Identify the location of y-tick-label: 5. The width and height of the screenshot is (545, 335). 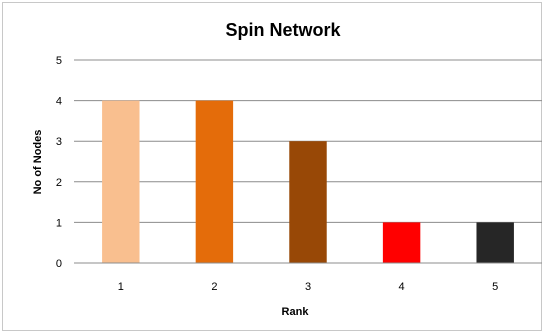
(59, 61).